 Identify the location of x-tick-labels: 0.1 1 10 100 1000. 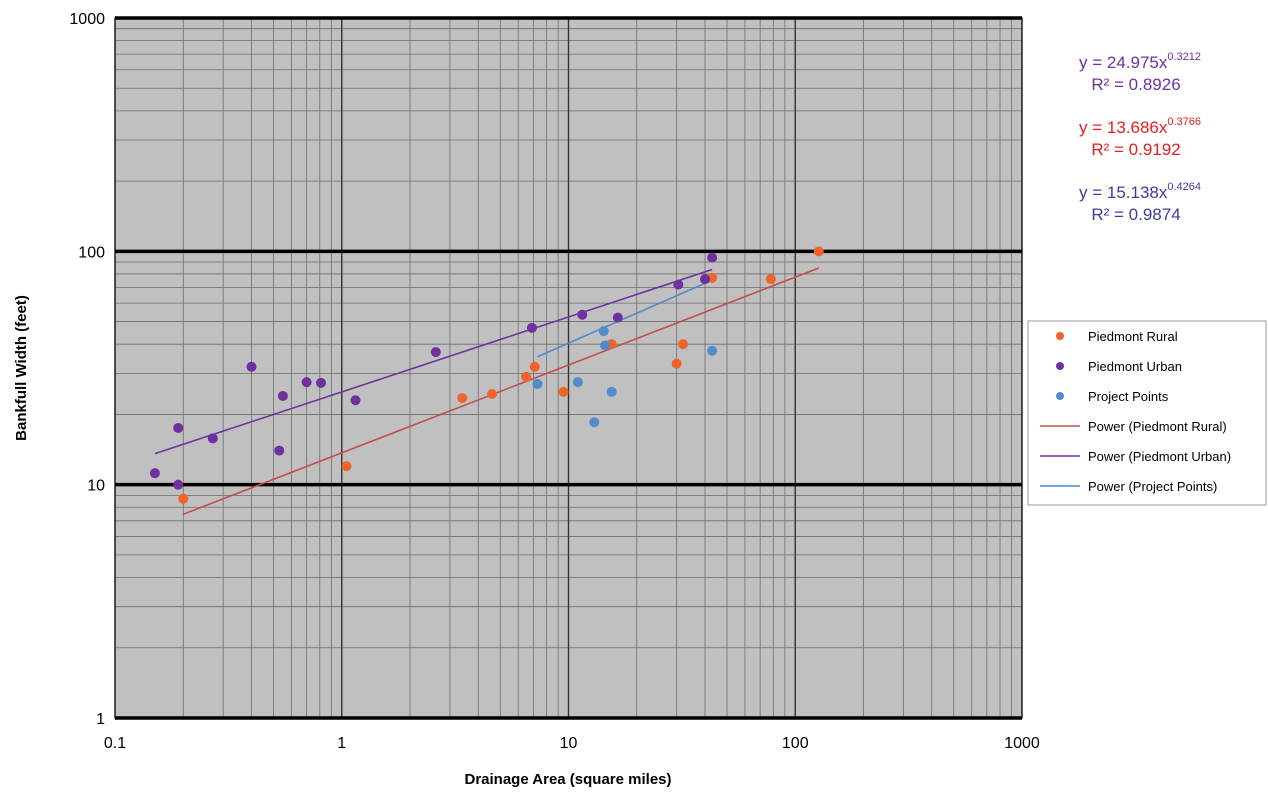
(572, 743).